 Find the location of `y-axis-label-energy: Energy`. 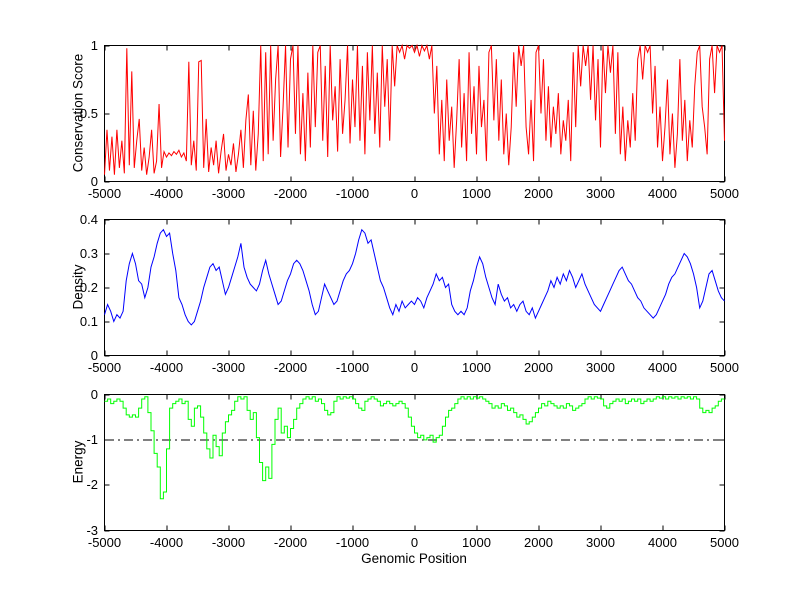

y-axis-label-energy: Energy is located at coordinates (78, 462).